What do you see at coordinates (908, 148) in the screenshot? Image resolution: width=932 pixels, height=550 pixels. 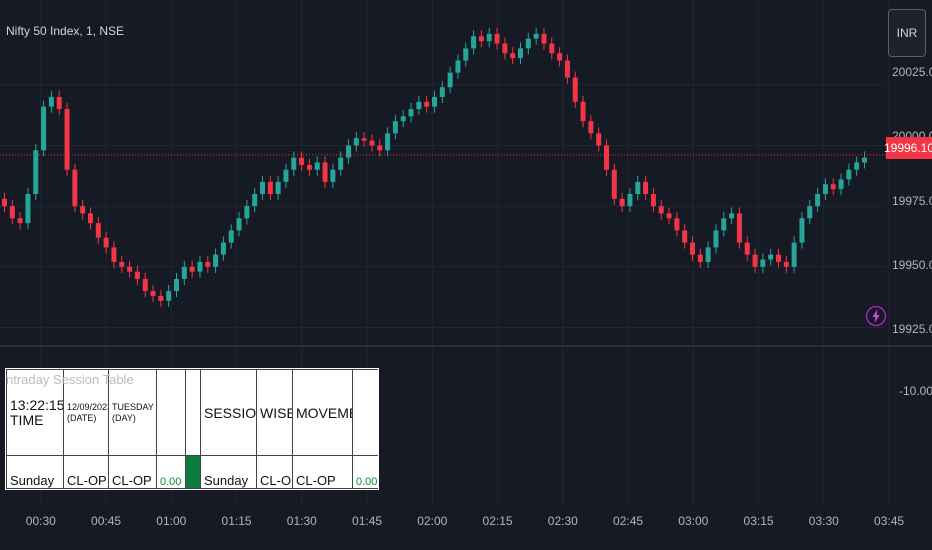 I see `last-price-label: 19996.10` at bounding box center [908, 148].